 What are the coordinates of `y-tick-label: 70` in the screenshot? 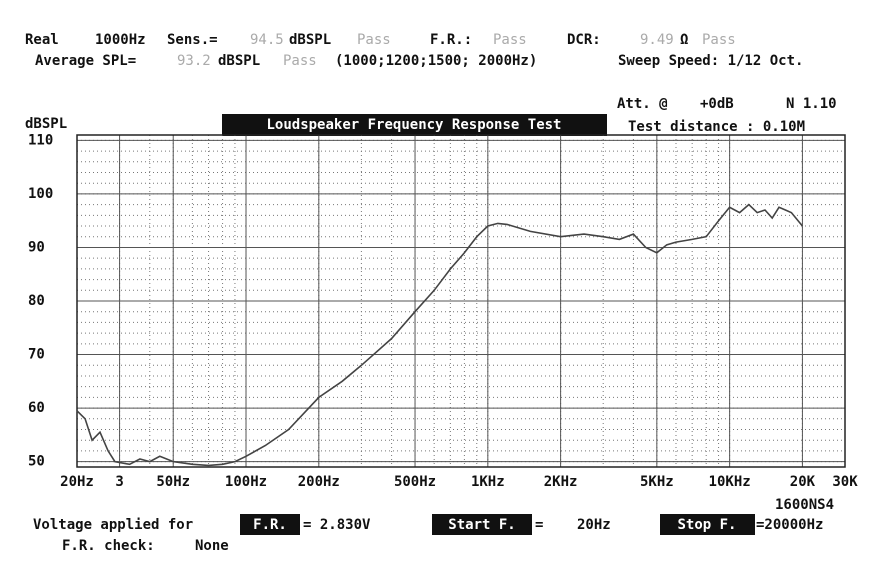 It's located at (36, 355).